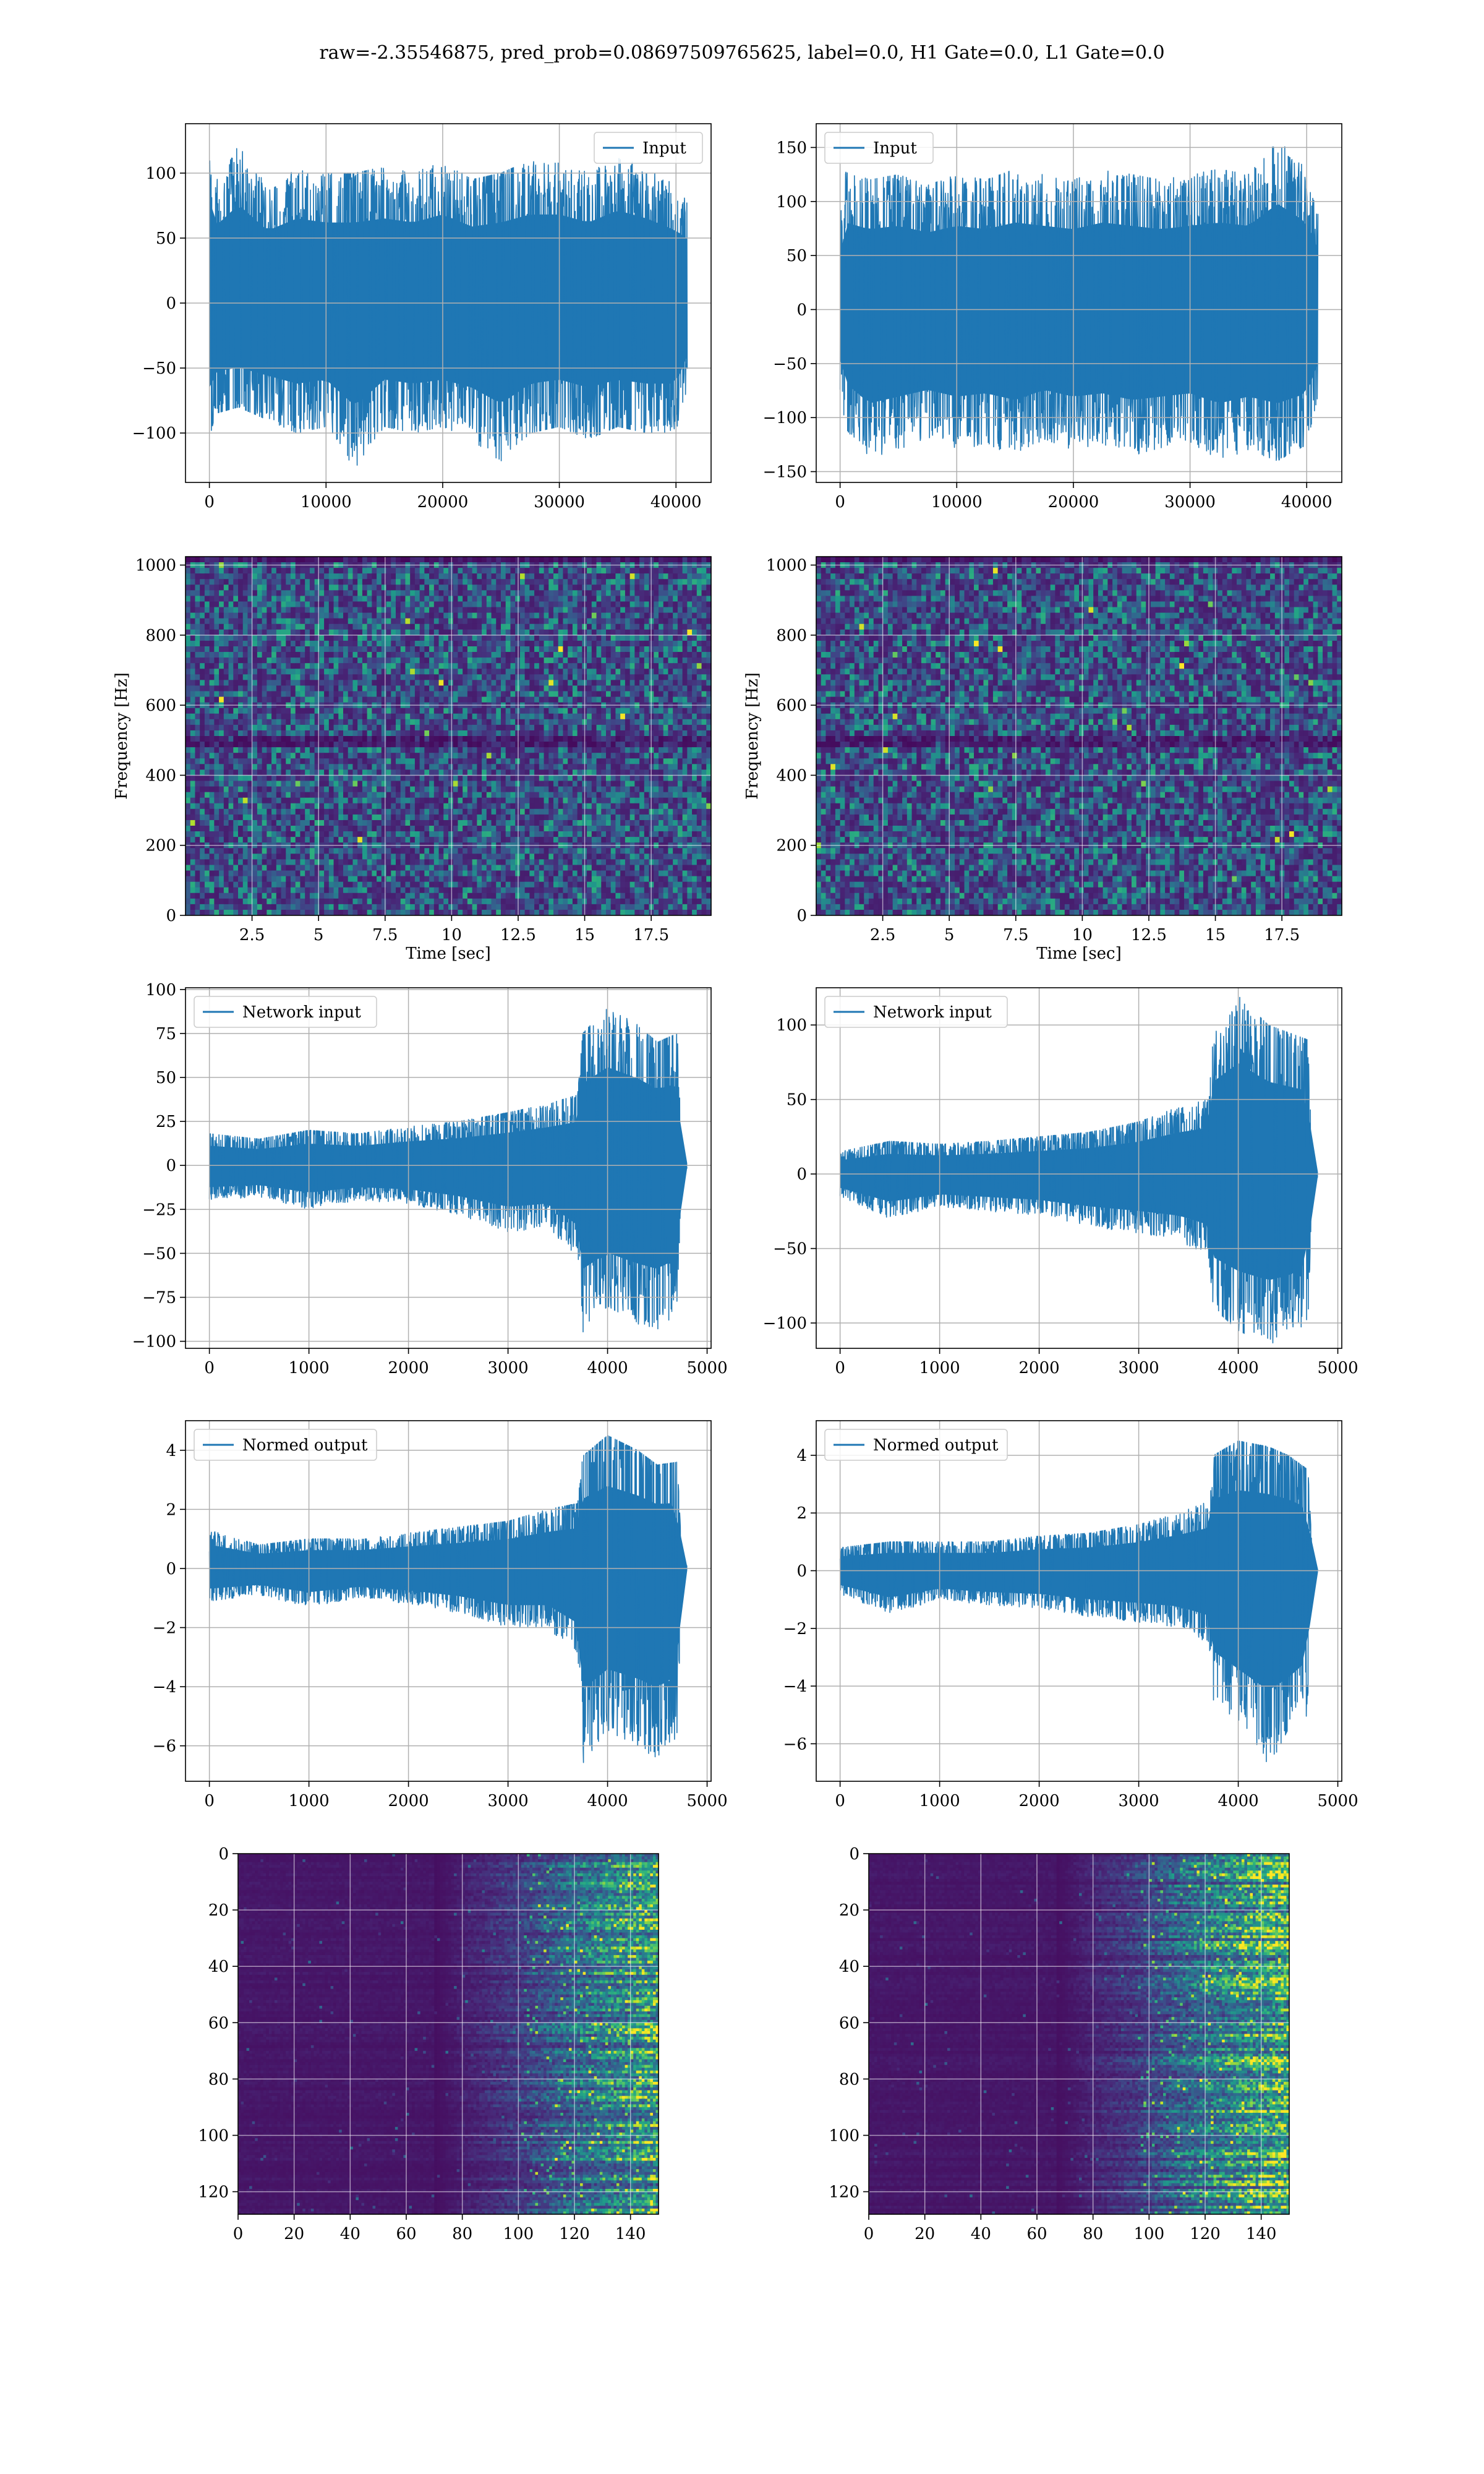 This screenshot has height=2474, width=1484. Describe the element at coordinates (795, 1686) in the screenshot. I see `y-tick-label: −4` at that location.